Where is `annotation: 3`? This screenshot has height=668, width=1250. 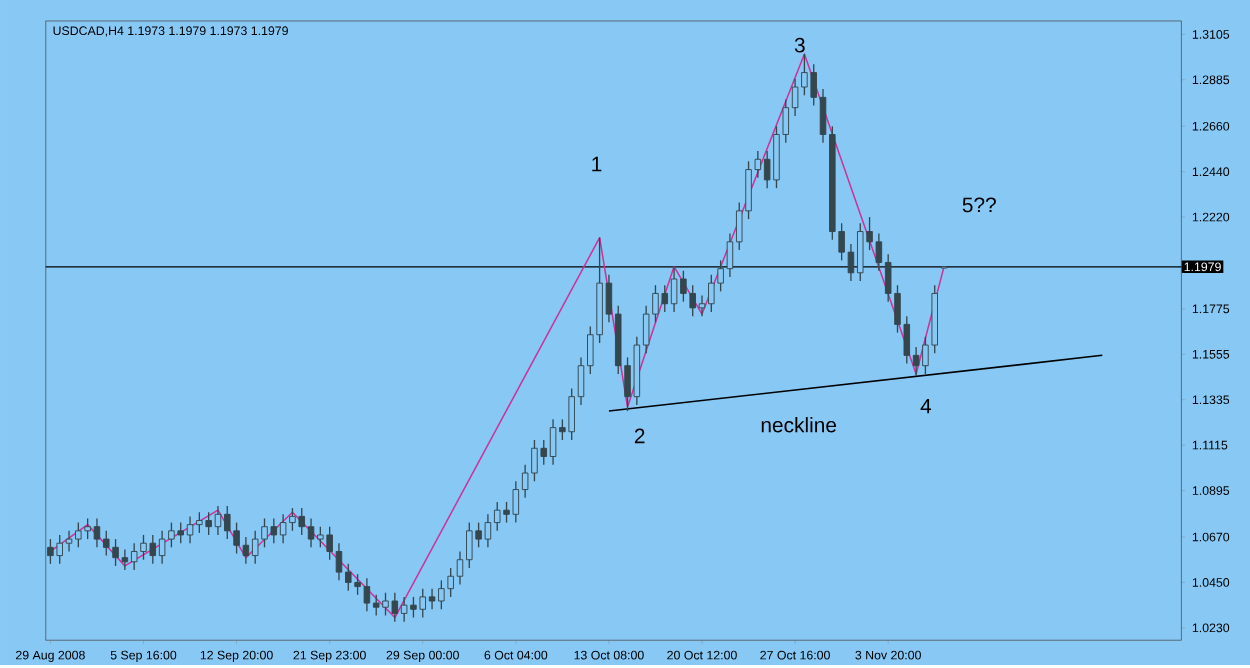
annotation: 3 is located at coordinates (799, 45).